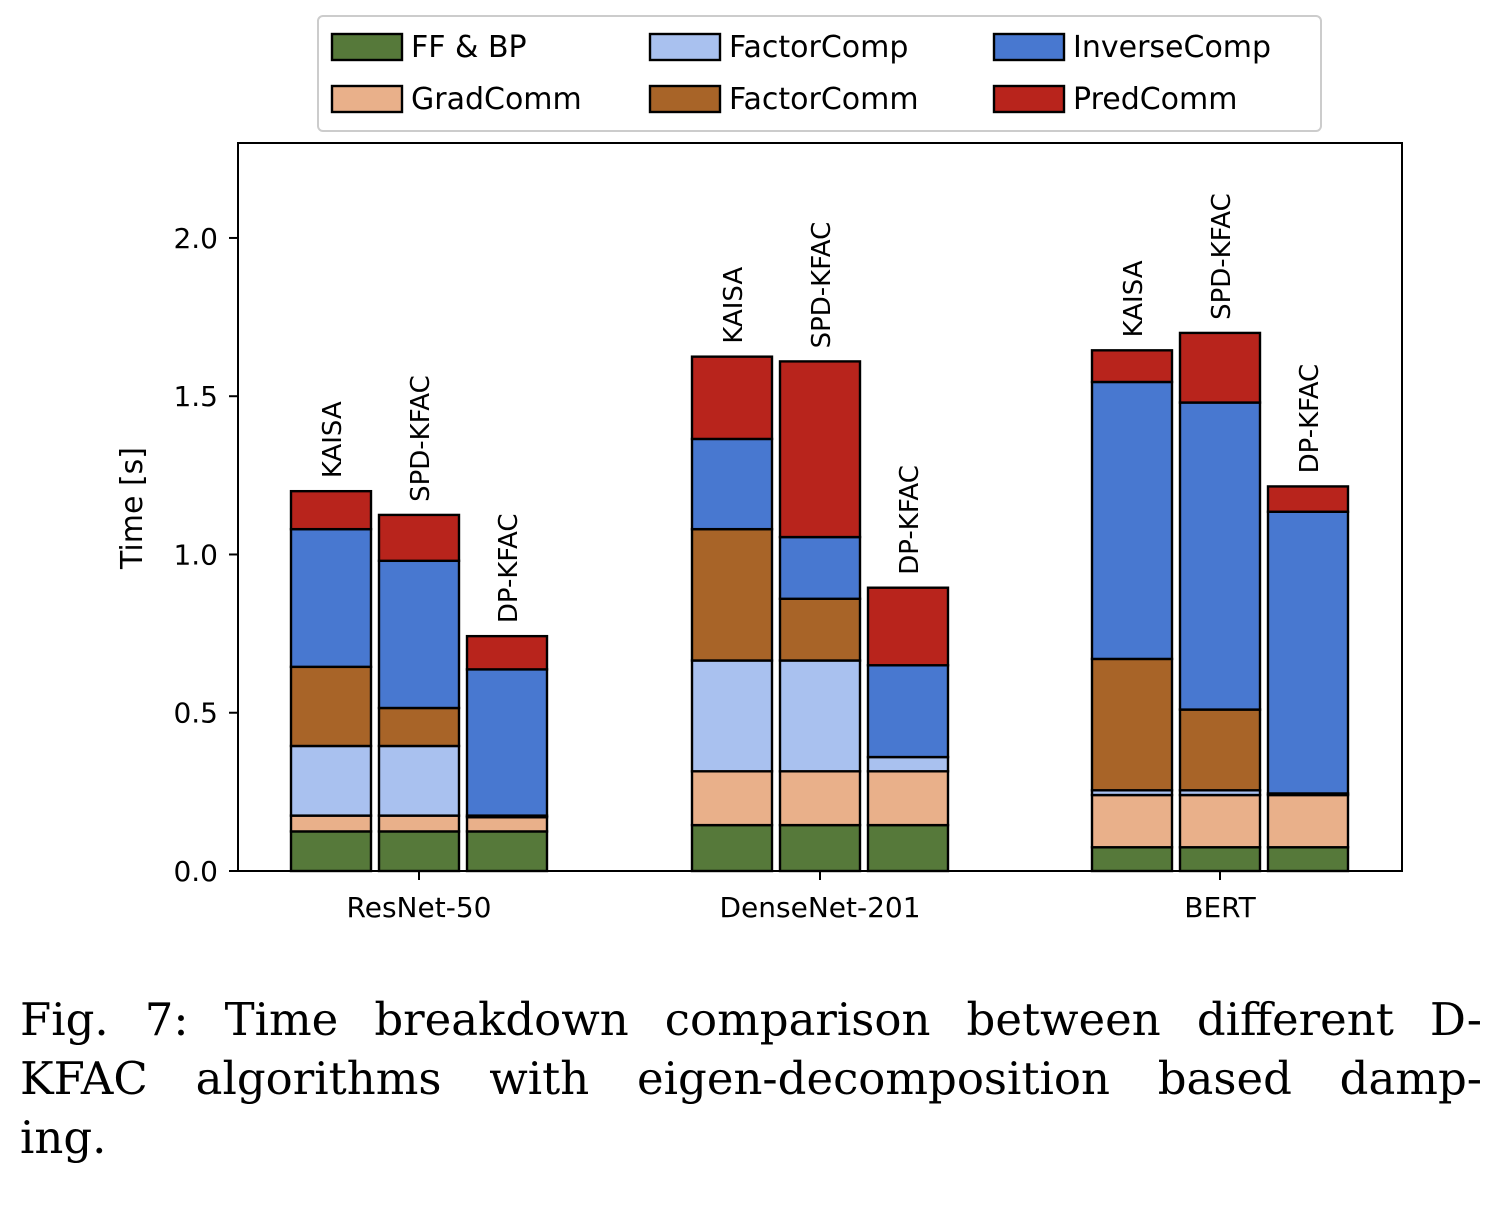 The image size is (1508, 1208). What do you see at coordinates (732, 484) in the screenshot?
I see `bar-densenet-201-kaisa-inversecomp` at bounding box center [732, 484].